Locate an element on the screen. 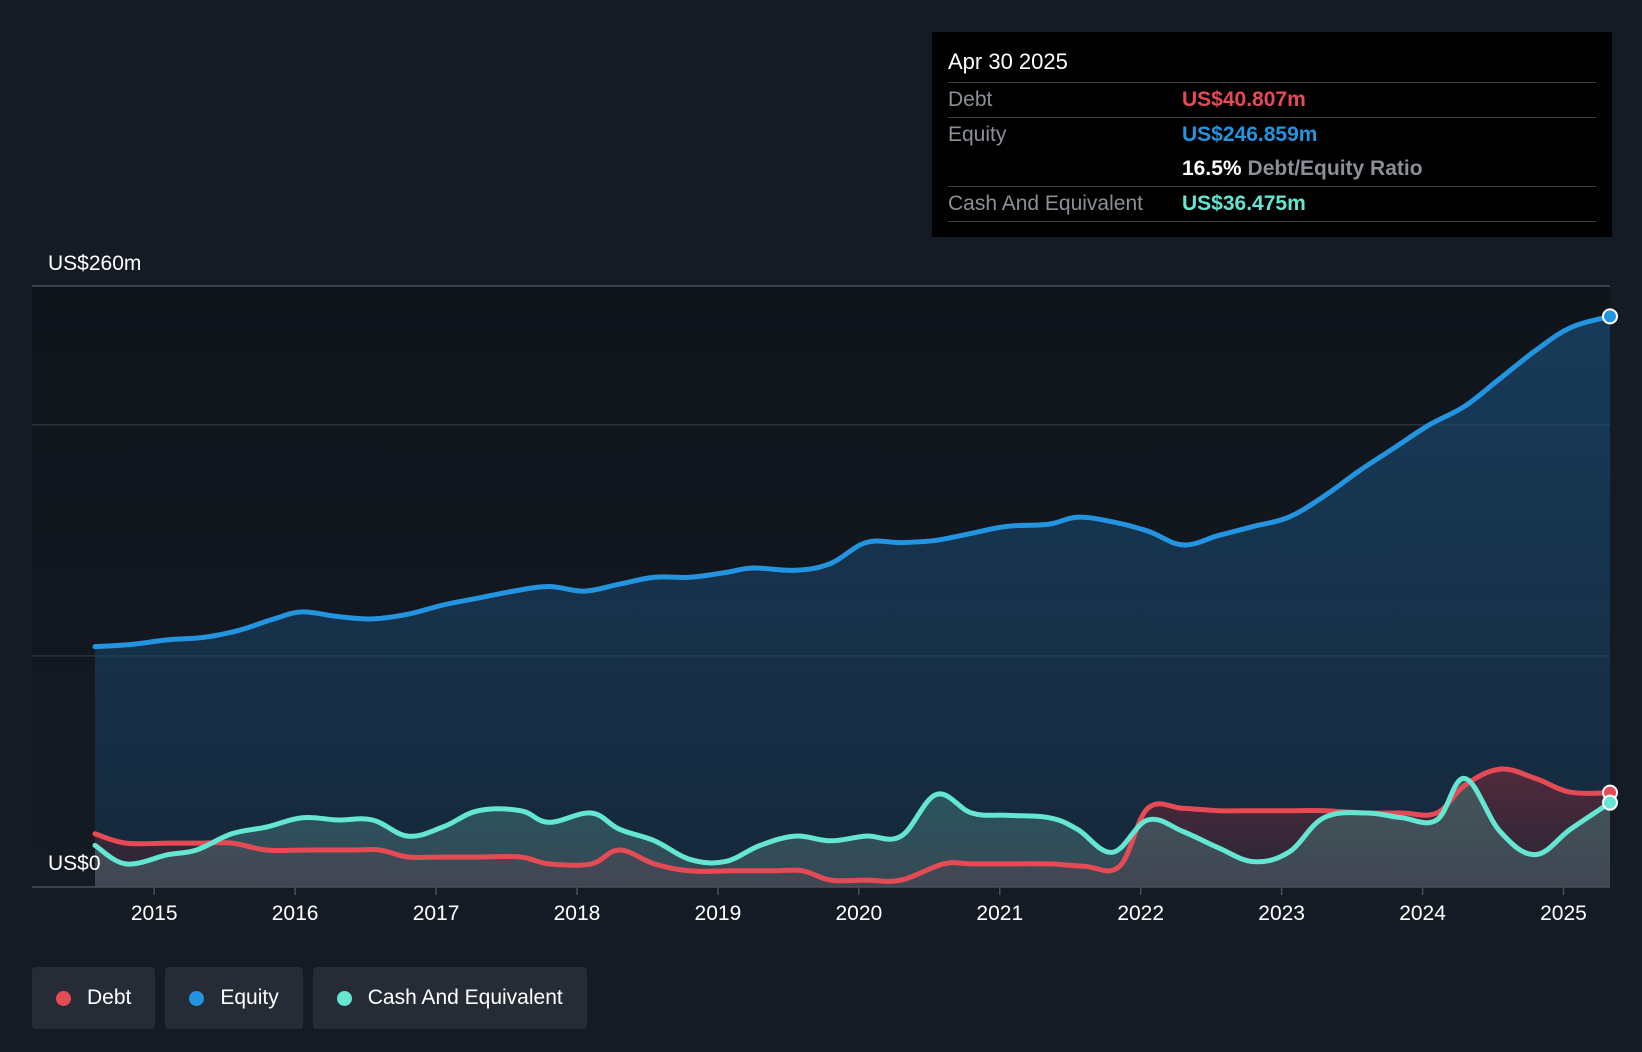  tooltip-ratio-label: Debt/Equity Ratio is located at coordinates (1335, 168).